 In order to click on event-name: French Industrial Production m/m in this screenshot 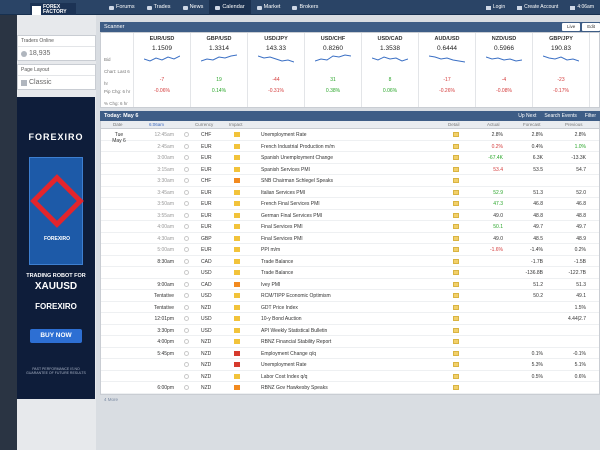, I will do `click(298, 146)`.